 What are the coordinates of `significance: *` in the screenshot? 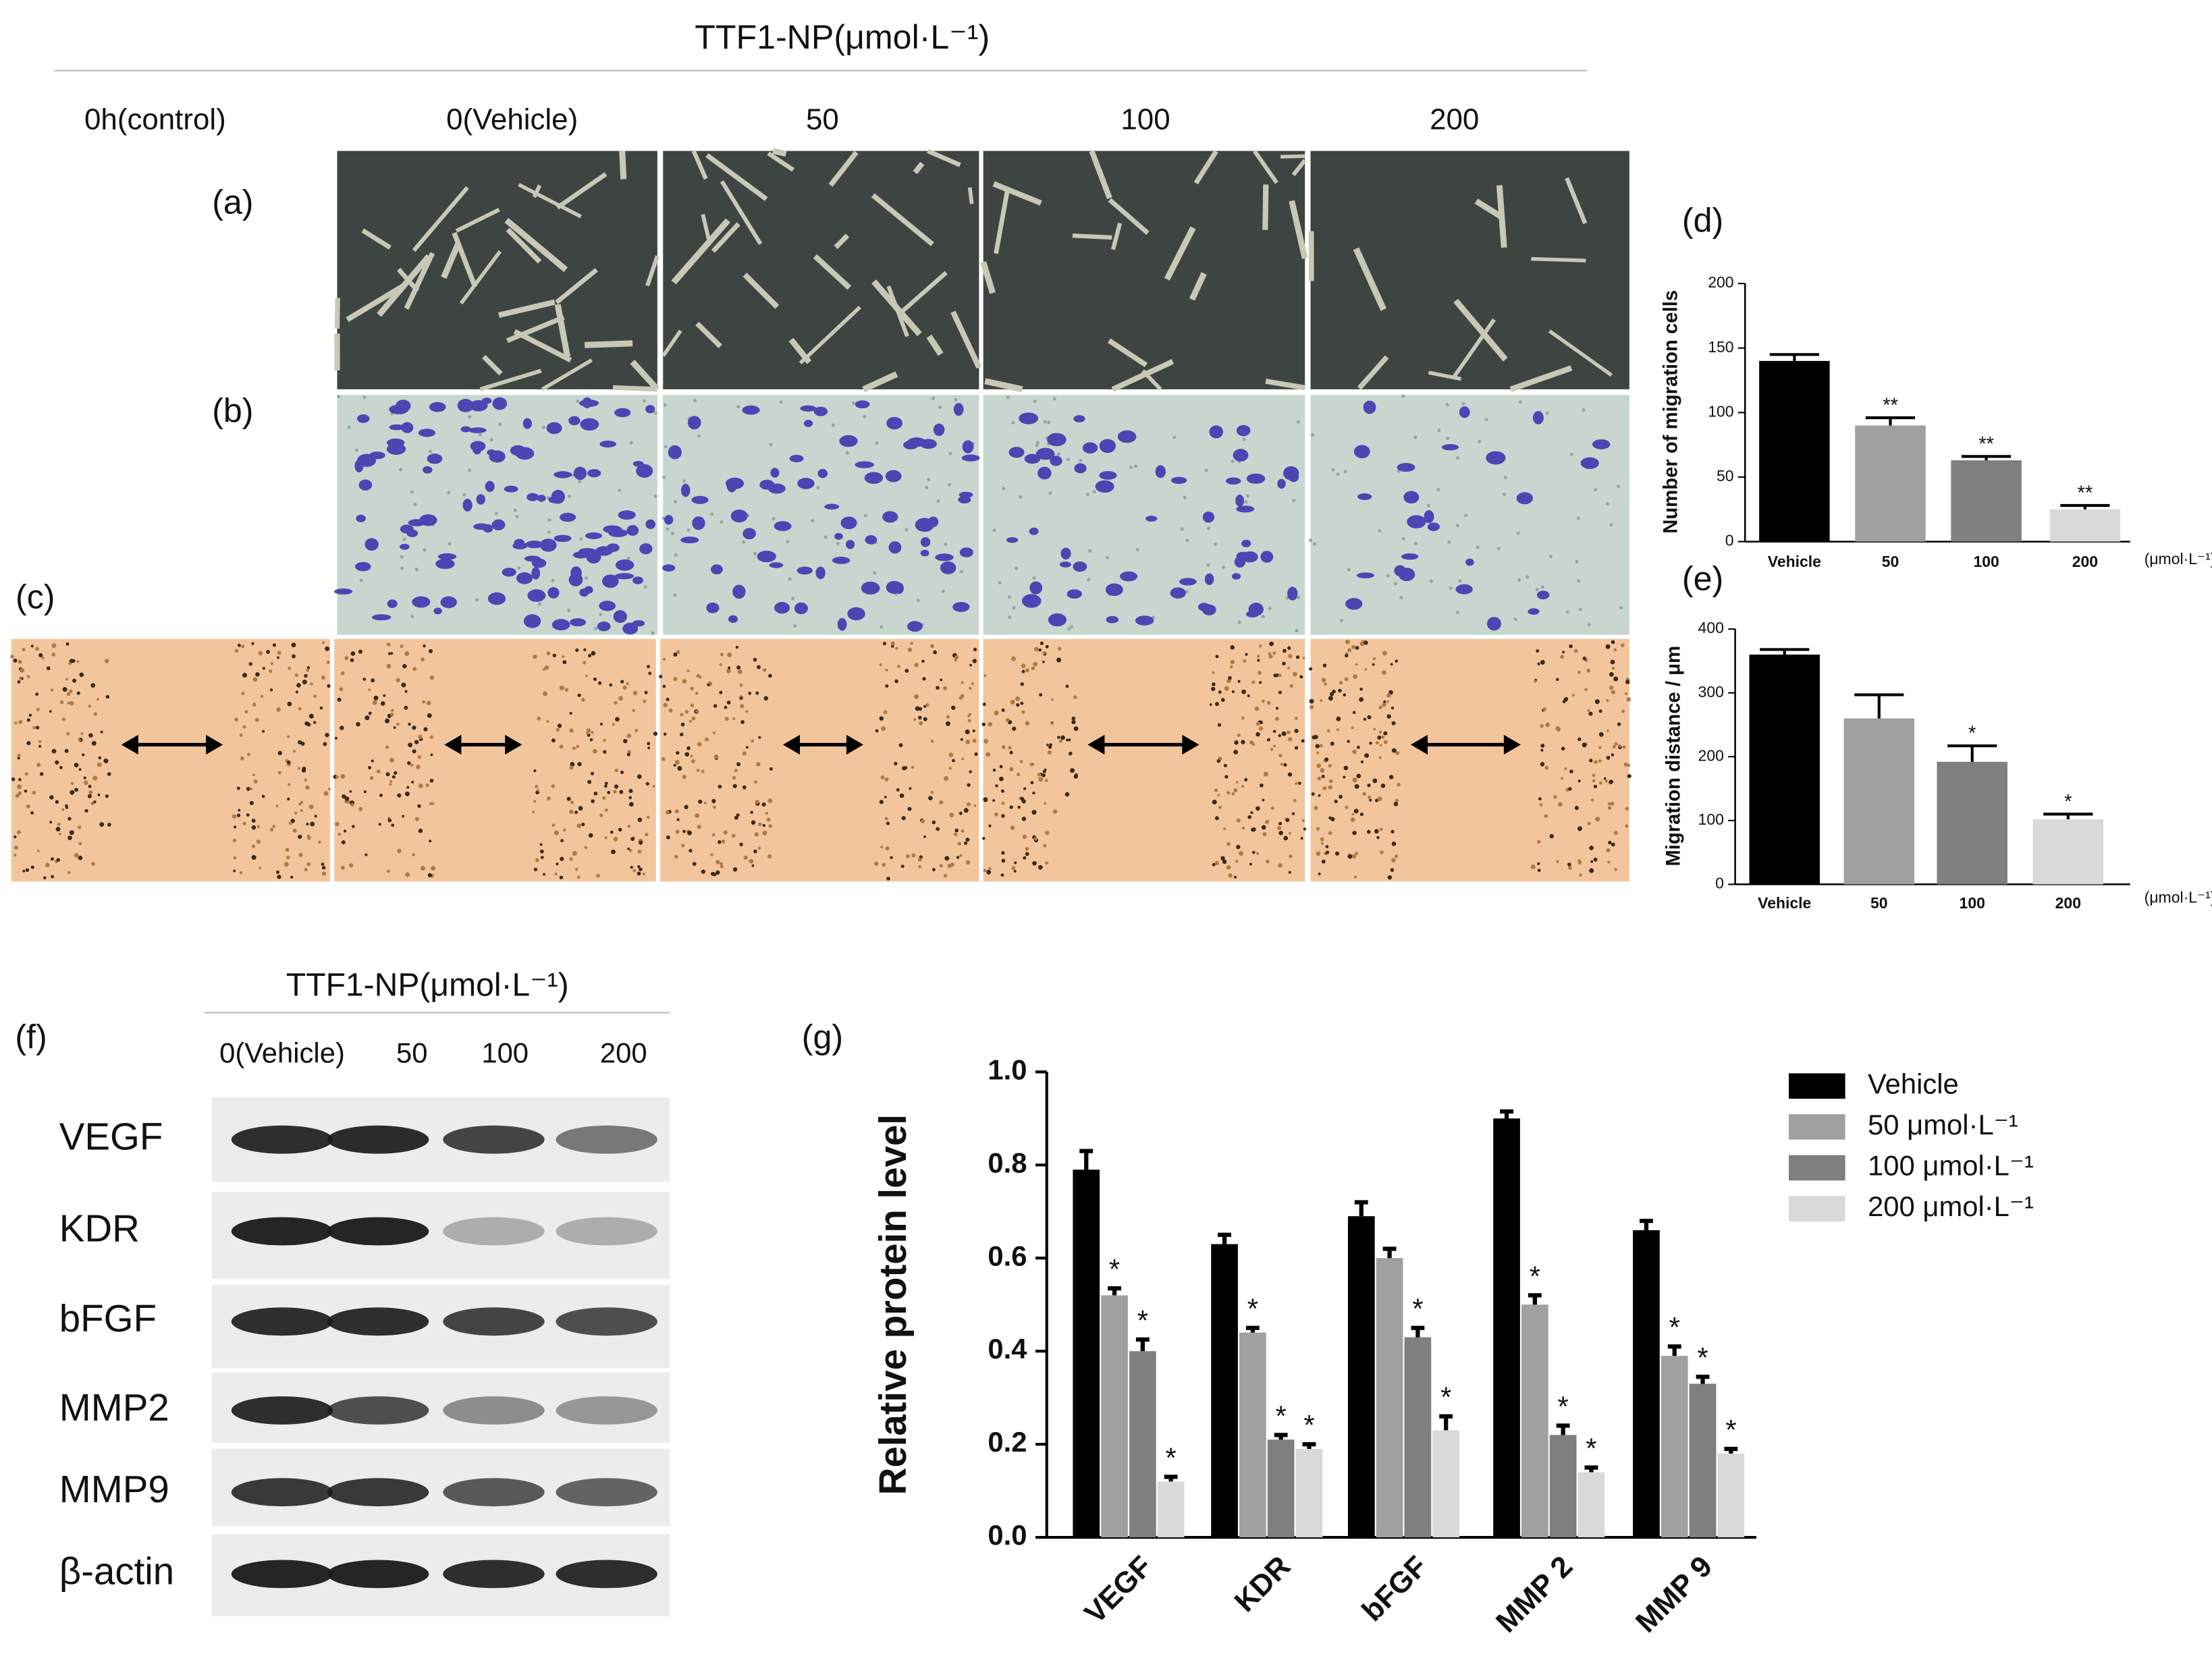 It's located at (1142, 1320).